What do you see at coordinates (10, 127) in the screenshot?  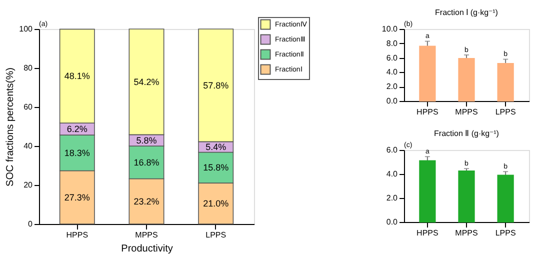 I see `y-axis-title: SOC fractions percents(%)` at bounding box center [10, 127].